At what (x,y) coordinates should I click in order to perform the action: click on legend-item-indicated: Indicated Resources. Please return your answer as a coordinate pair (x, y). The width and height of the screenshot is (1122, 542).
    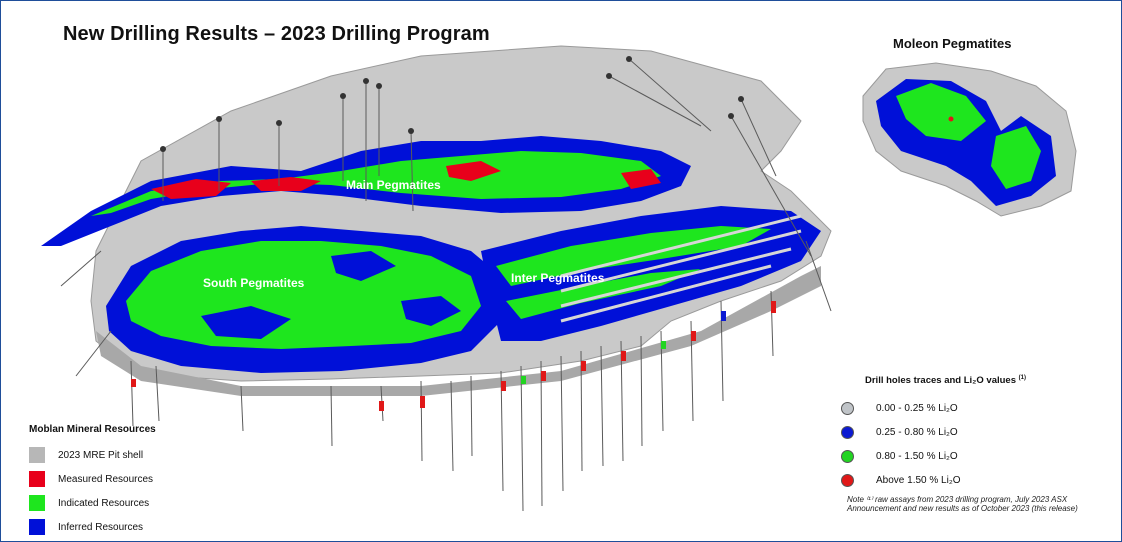
    Looking at the image, I should click on (92, 503).